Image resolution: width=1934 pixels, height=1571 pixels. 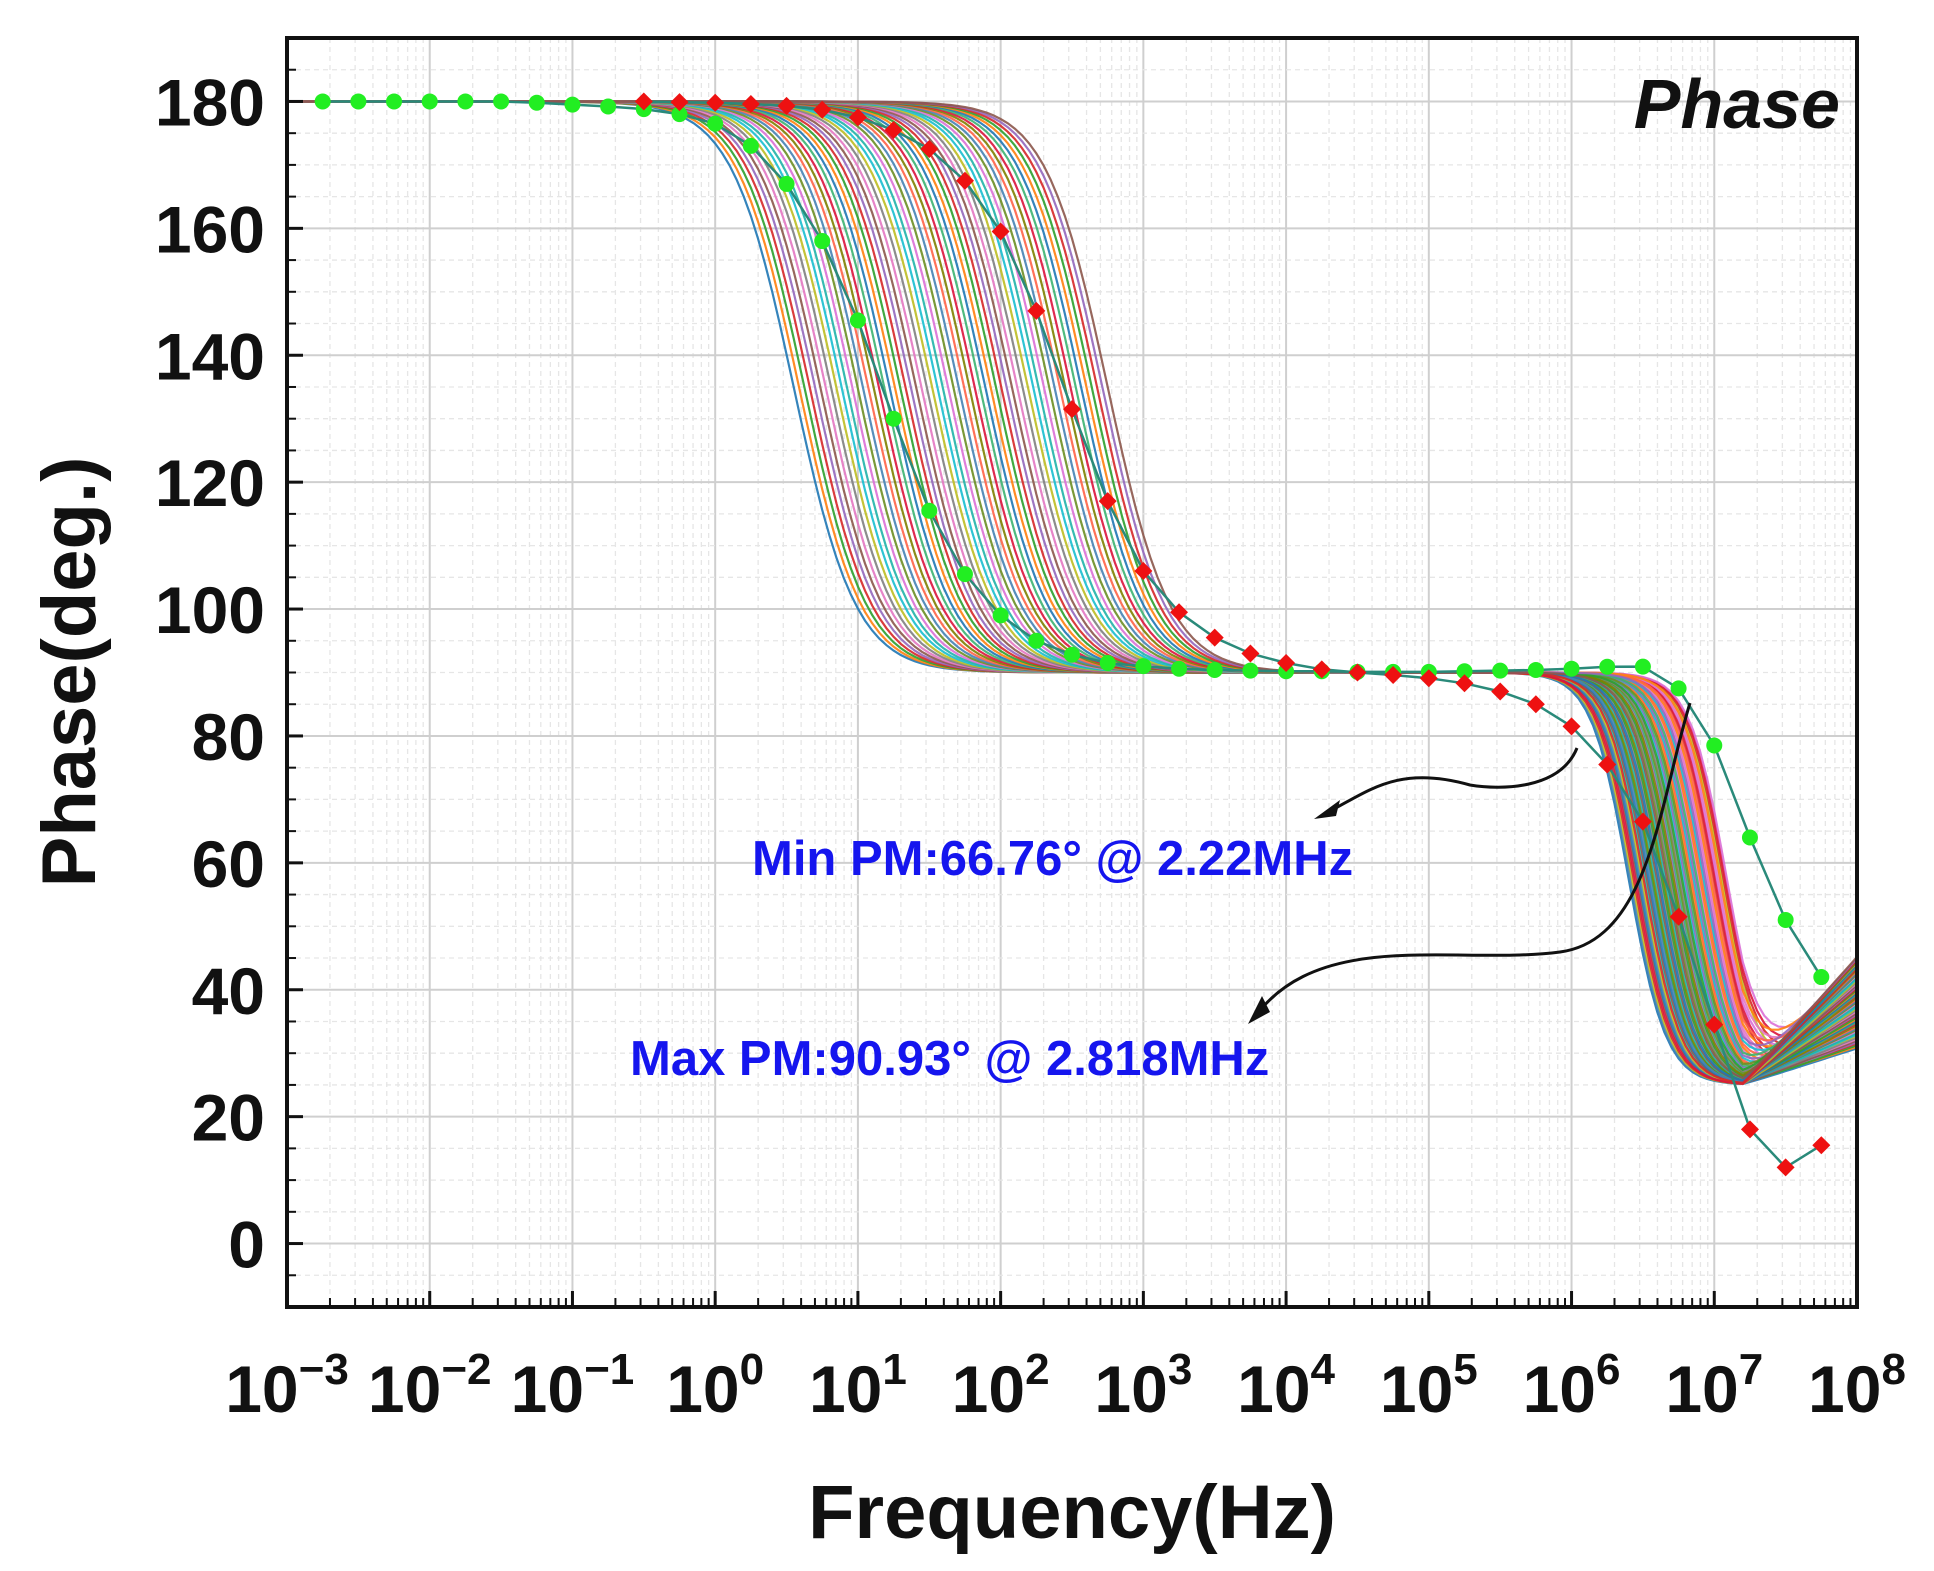 I want to click on x-tick-labels: 10⁻³ 10⁻² 10⁻¹ 10⁰ 10¹ 10² 10³ 10⁴ 10⁵ 10⁶ 10⁷ 10⁸, so click(x=1065, y=1385).